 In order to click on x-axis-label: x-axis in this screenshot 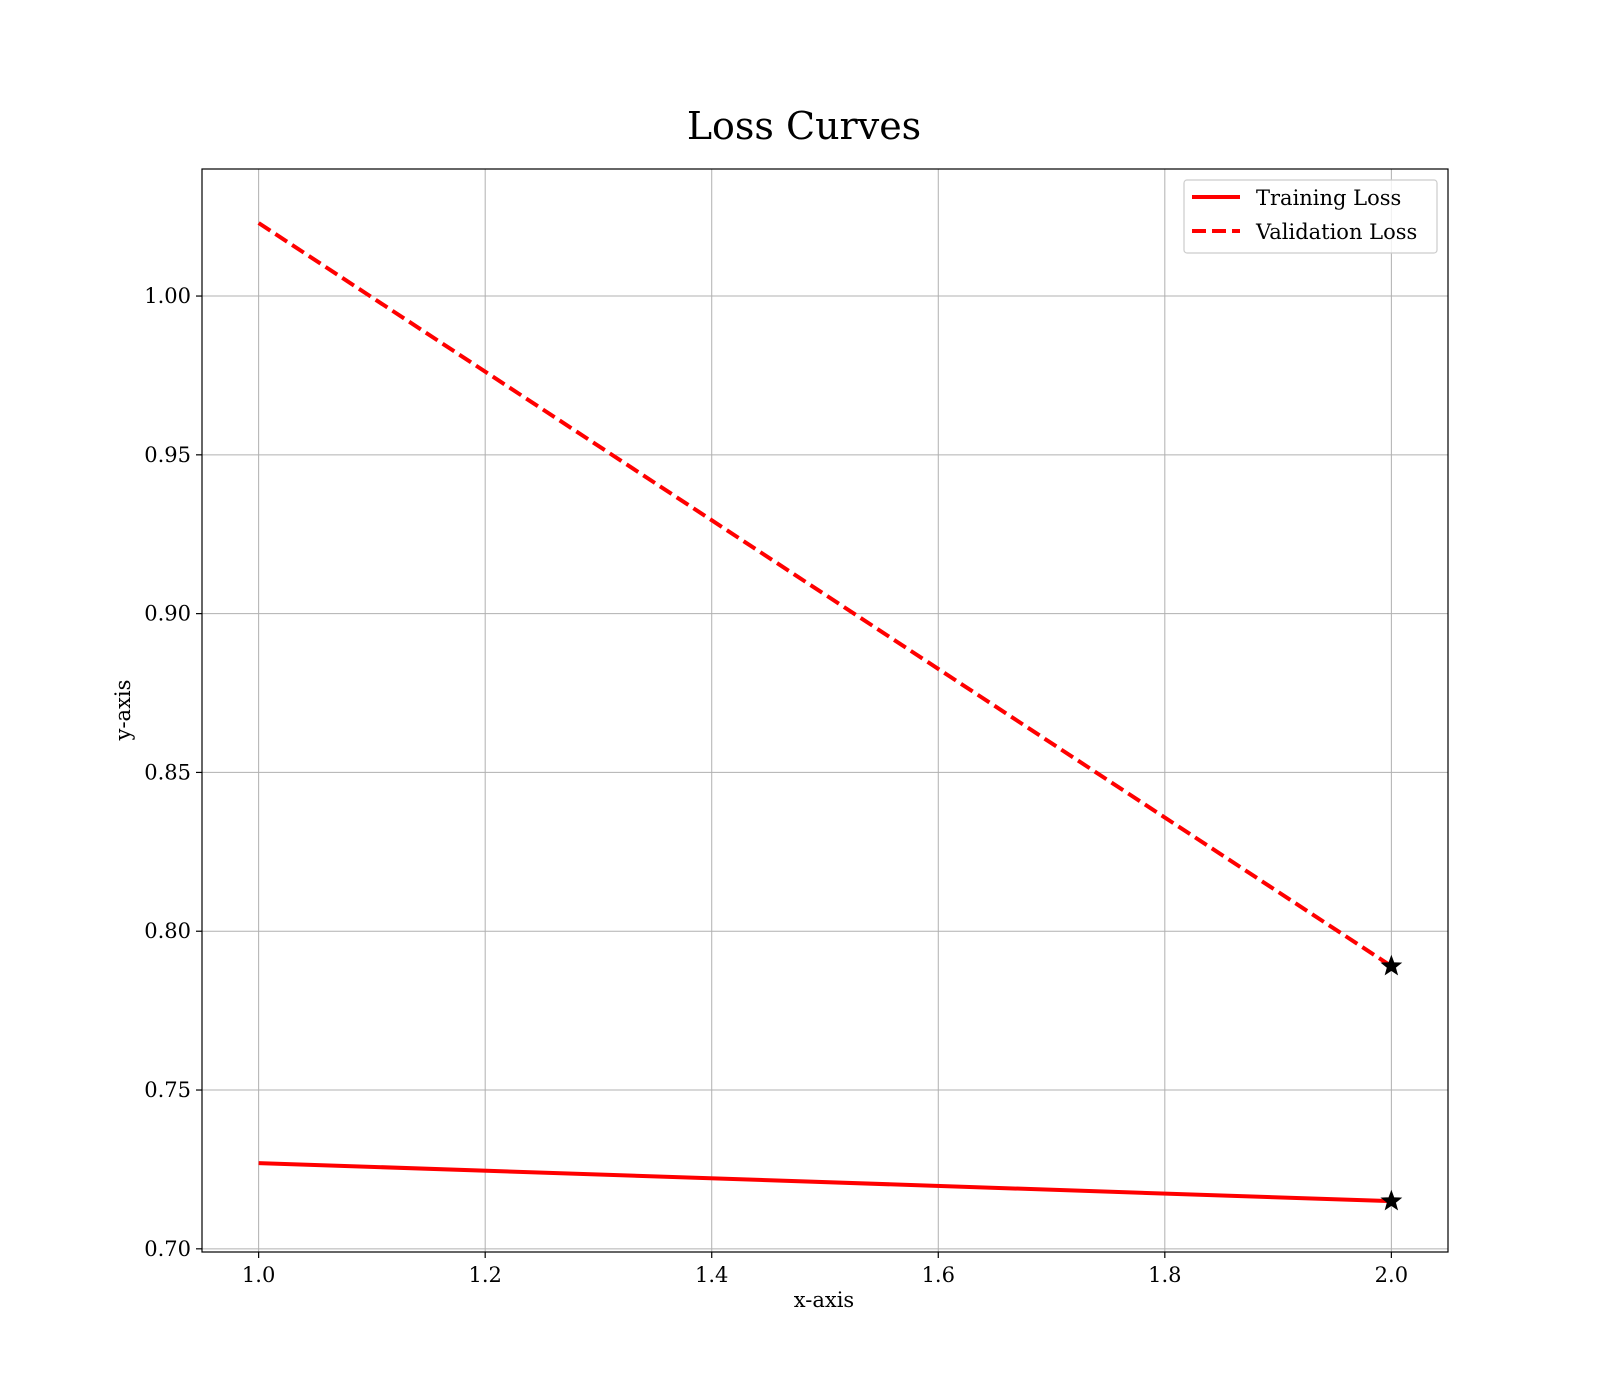, I will do `click(824, 1300)`.